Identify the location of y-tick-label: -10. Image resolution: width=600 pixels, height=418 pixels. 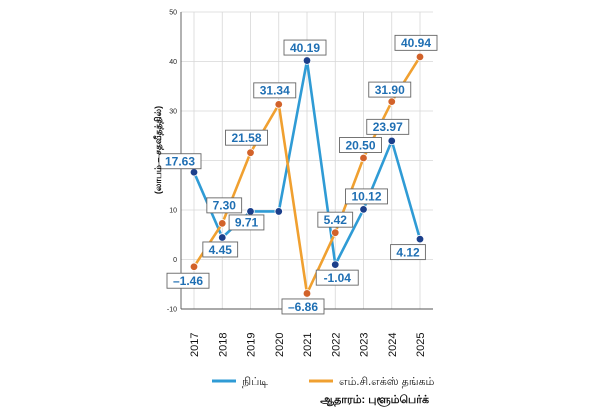
(172, 310).